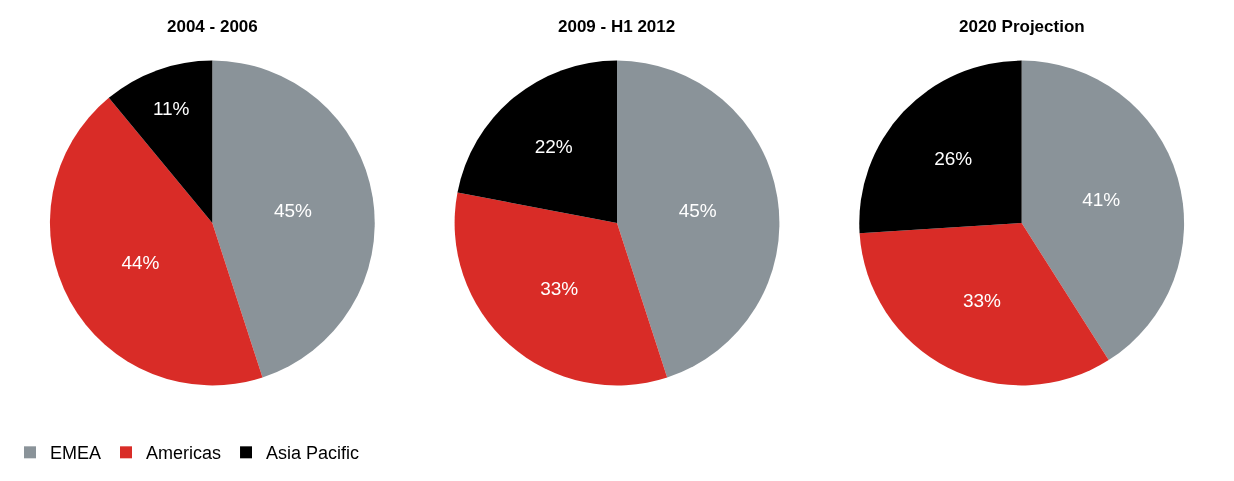 The height and width of the screenshot is (481, 1234). What do you see at coordinates (140, 262) in the screenshot?
I see `data-label: 44%` at bounding box center [140, 262].